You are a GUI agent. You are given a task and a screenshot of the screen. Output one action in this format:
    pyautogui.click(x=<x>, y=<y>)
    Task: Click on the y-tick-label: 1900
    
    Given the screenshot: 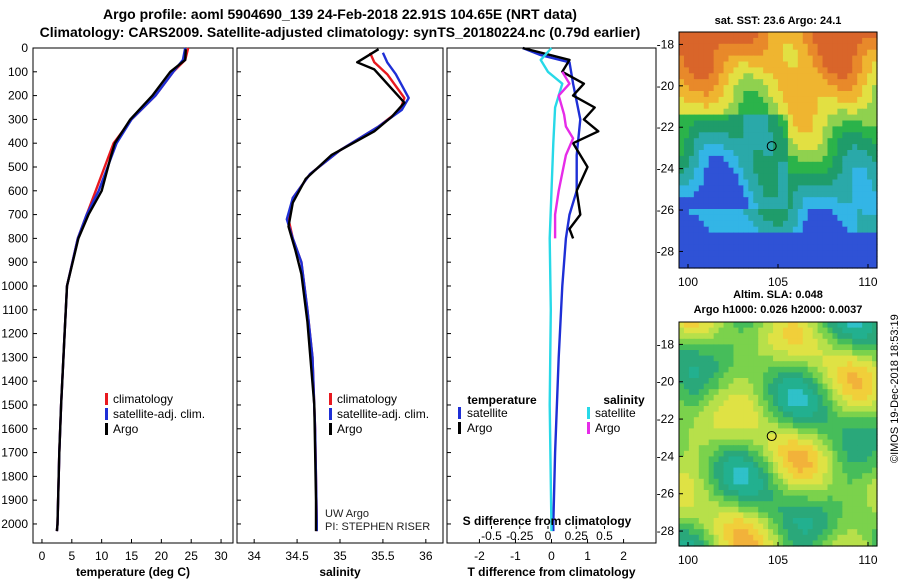 What is the action you would take?
    pyautogui.click(x=14, y=500)
    